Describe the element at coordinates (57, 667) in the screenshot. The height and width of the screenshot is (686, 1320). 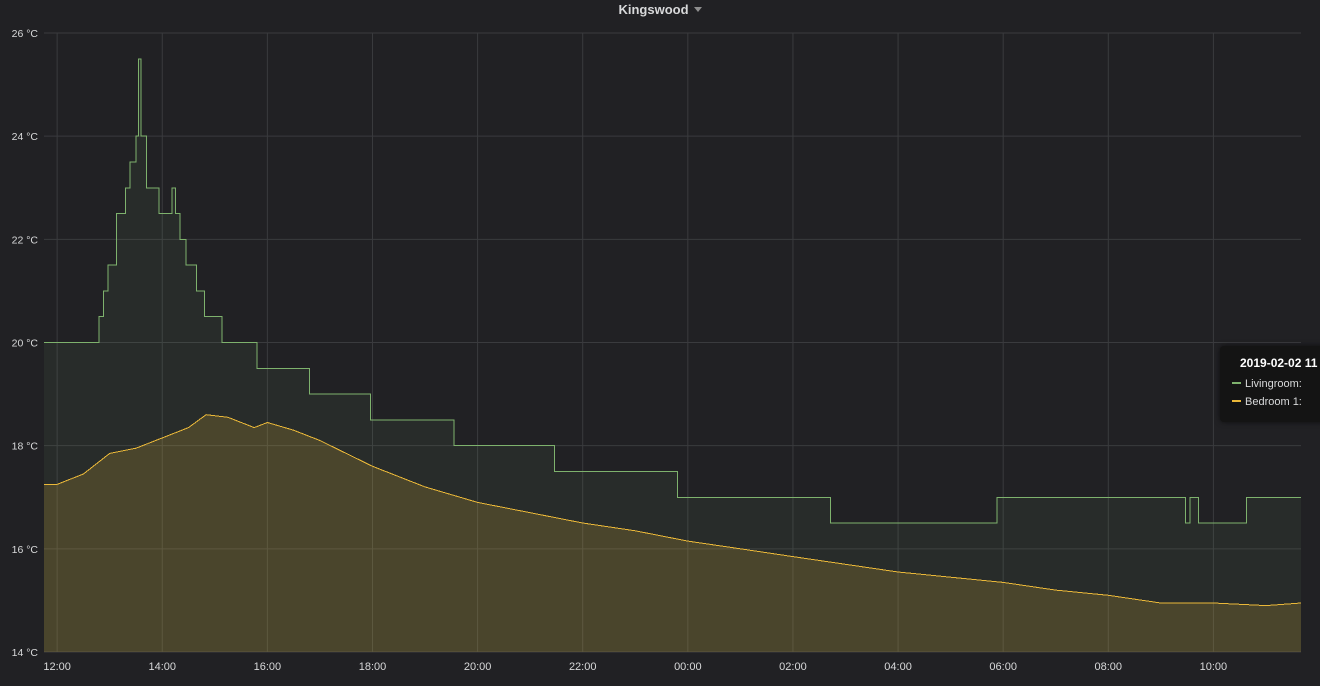
I see `x-tick-label: 12:00` at that location.